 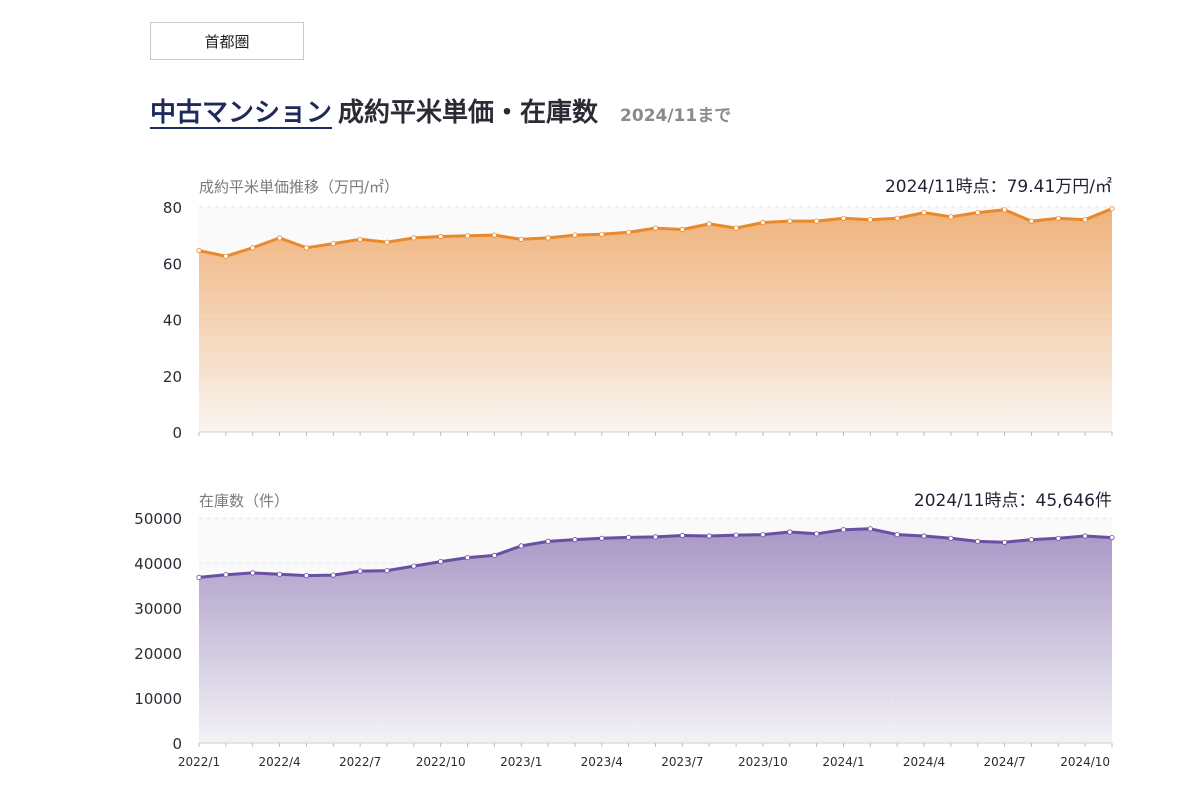 What do you see at coordinates (158, 699) in the screenshot?
I see `y-tick-label-stock: 10000` at bounding box center [158, 699].